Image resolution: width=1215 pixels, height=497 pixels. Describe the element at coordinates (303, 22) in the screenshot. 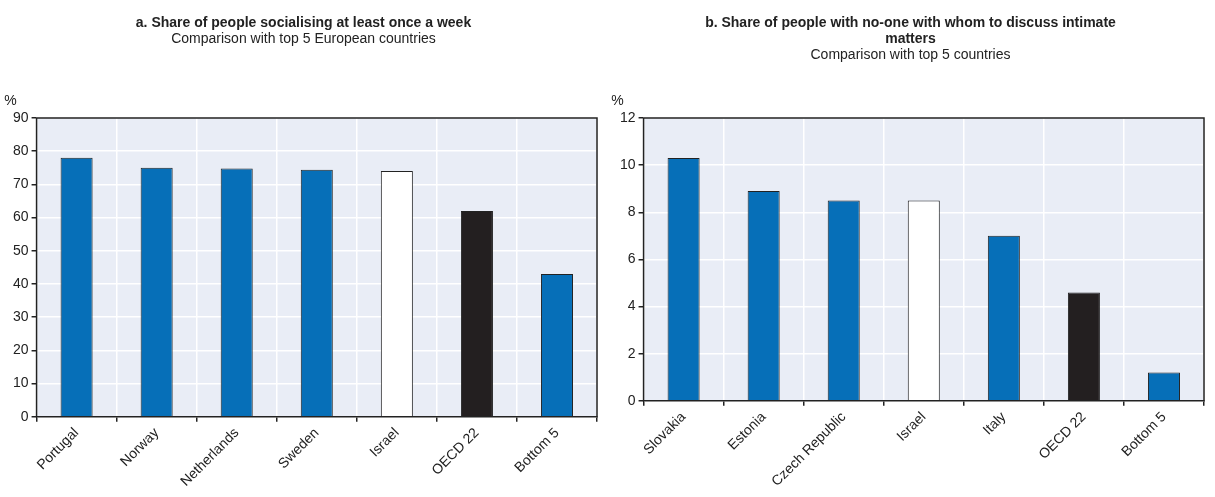

I see `chart-title: a. Share of people socialising at least once a week` at that location.